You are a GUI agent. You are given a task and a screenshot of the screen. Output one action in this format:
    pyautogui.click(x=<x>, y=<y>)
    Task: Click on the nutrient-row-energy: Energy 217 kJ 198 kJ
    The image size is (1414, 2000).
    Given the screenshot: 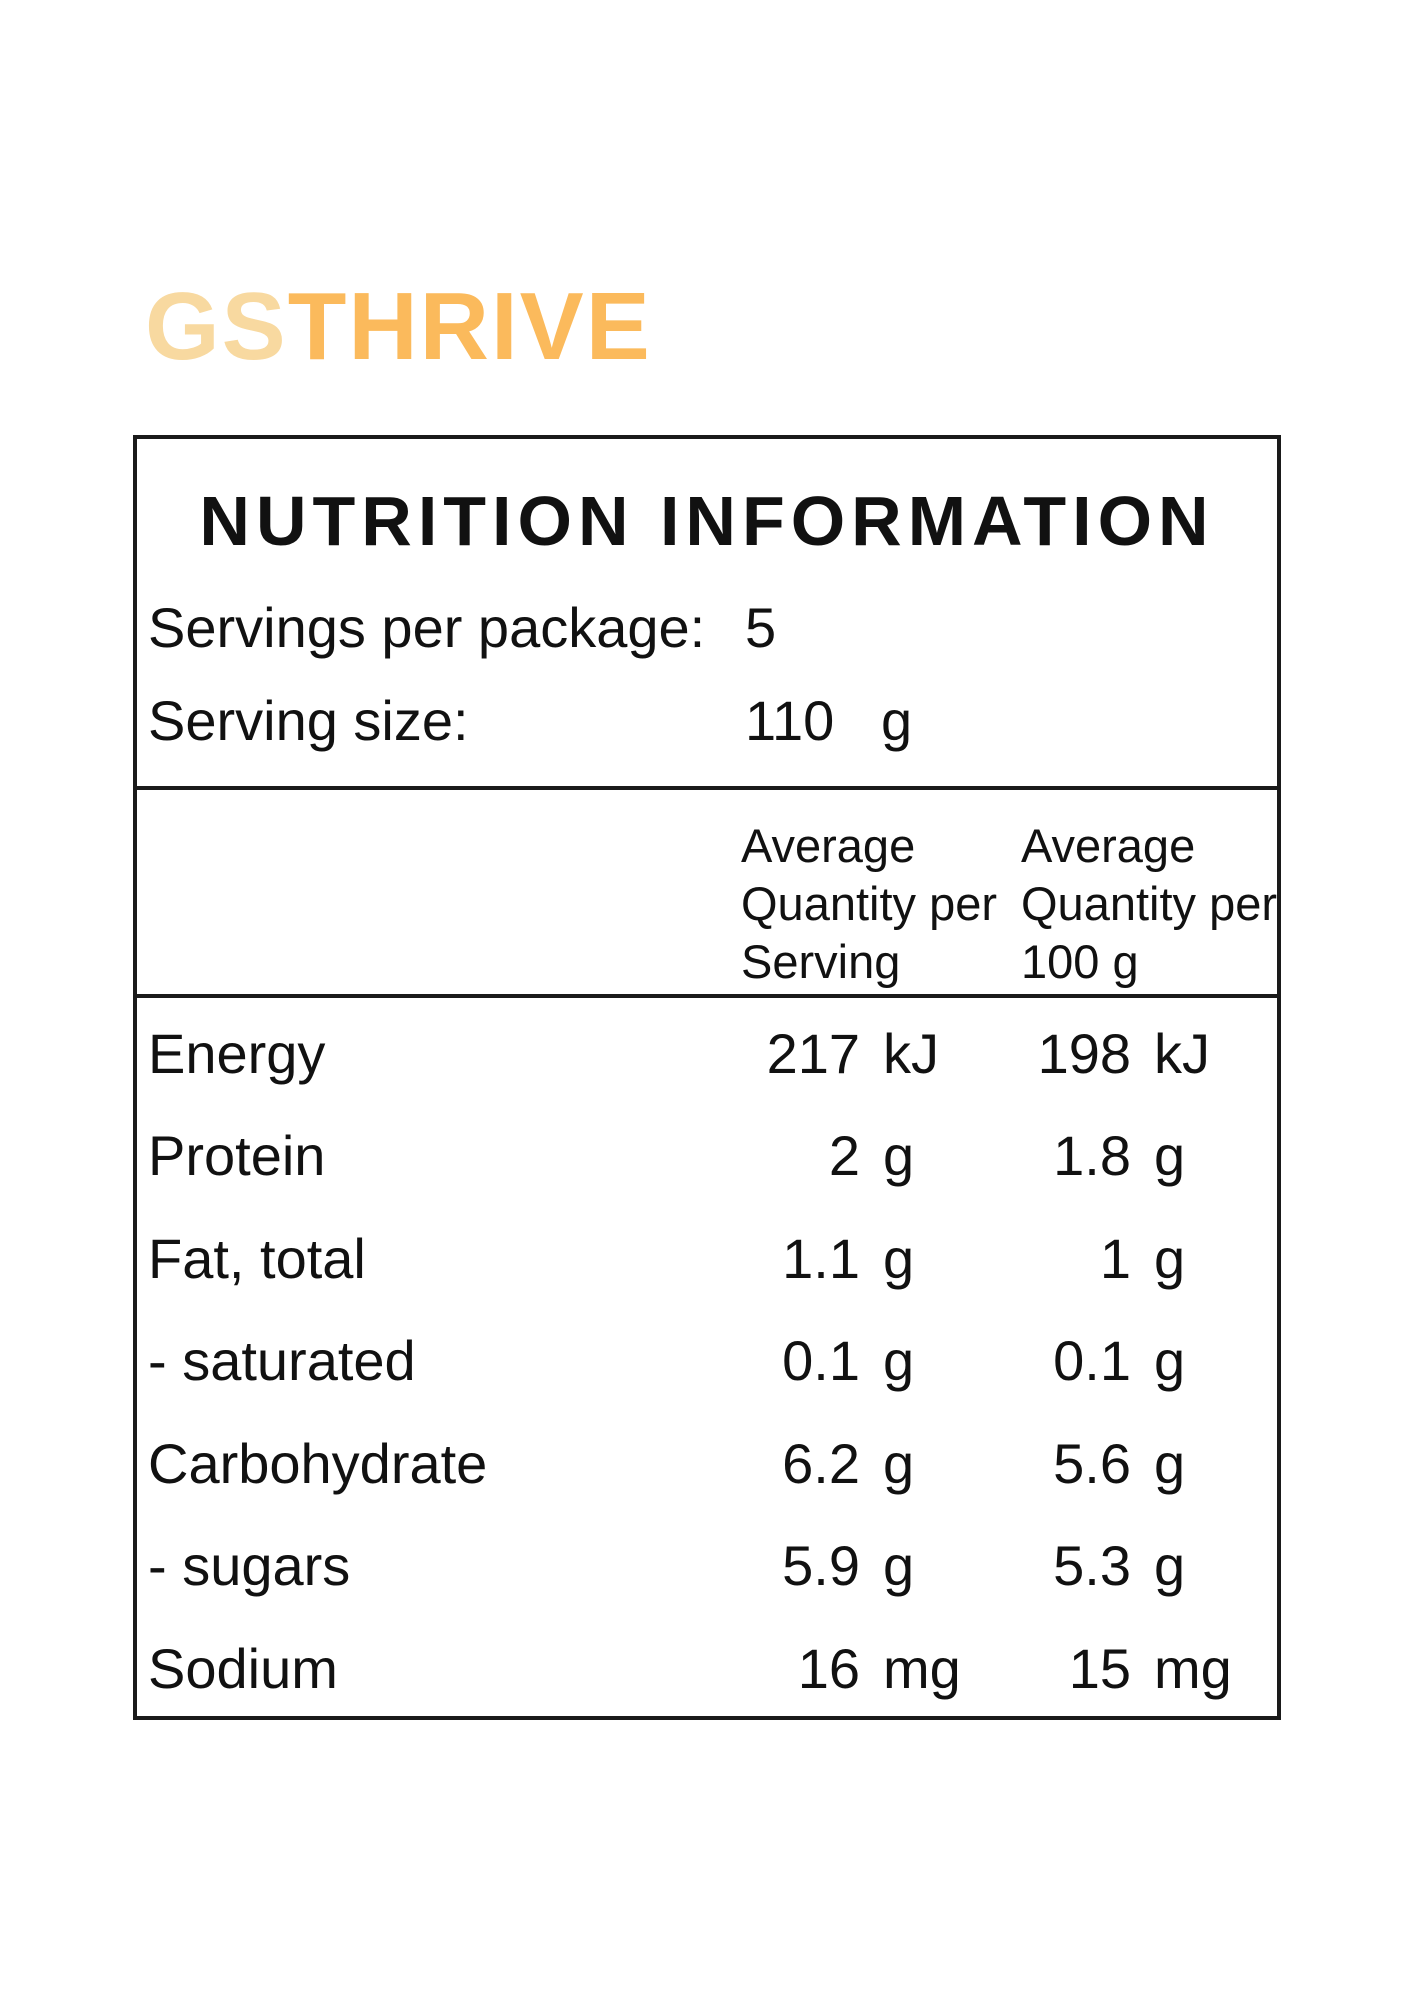 What is the action you would take?
    pyautogui.click(x=707, y=1057)
    